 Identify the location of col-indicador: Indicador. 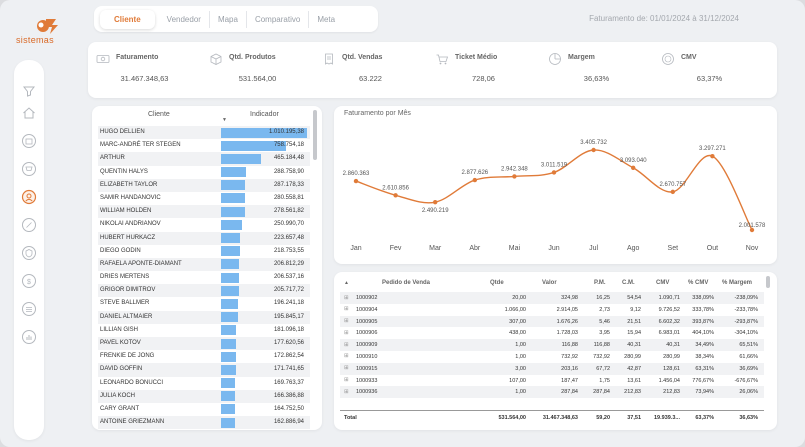
(264, 114).